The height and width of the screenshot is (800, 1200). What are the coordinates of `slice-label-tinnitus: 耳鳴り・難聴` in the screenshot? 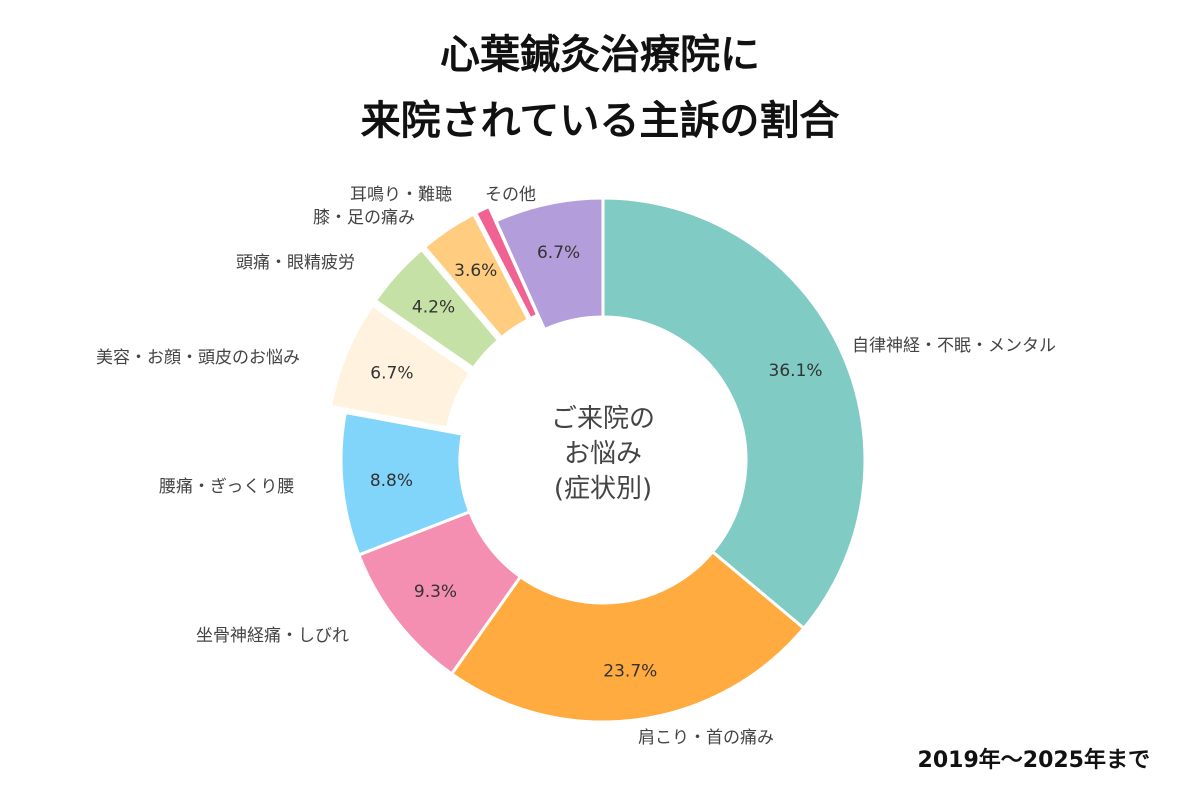 It's located at (401, 195).